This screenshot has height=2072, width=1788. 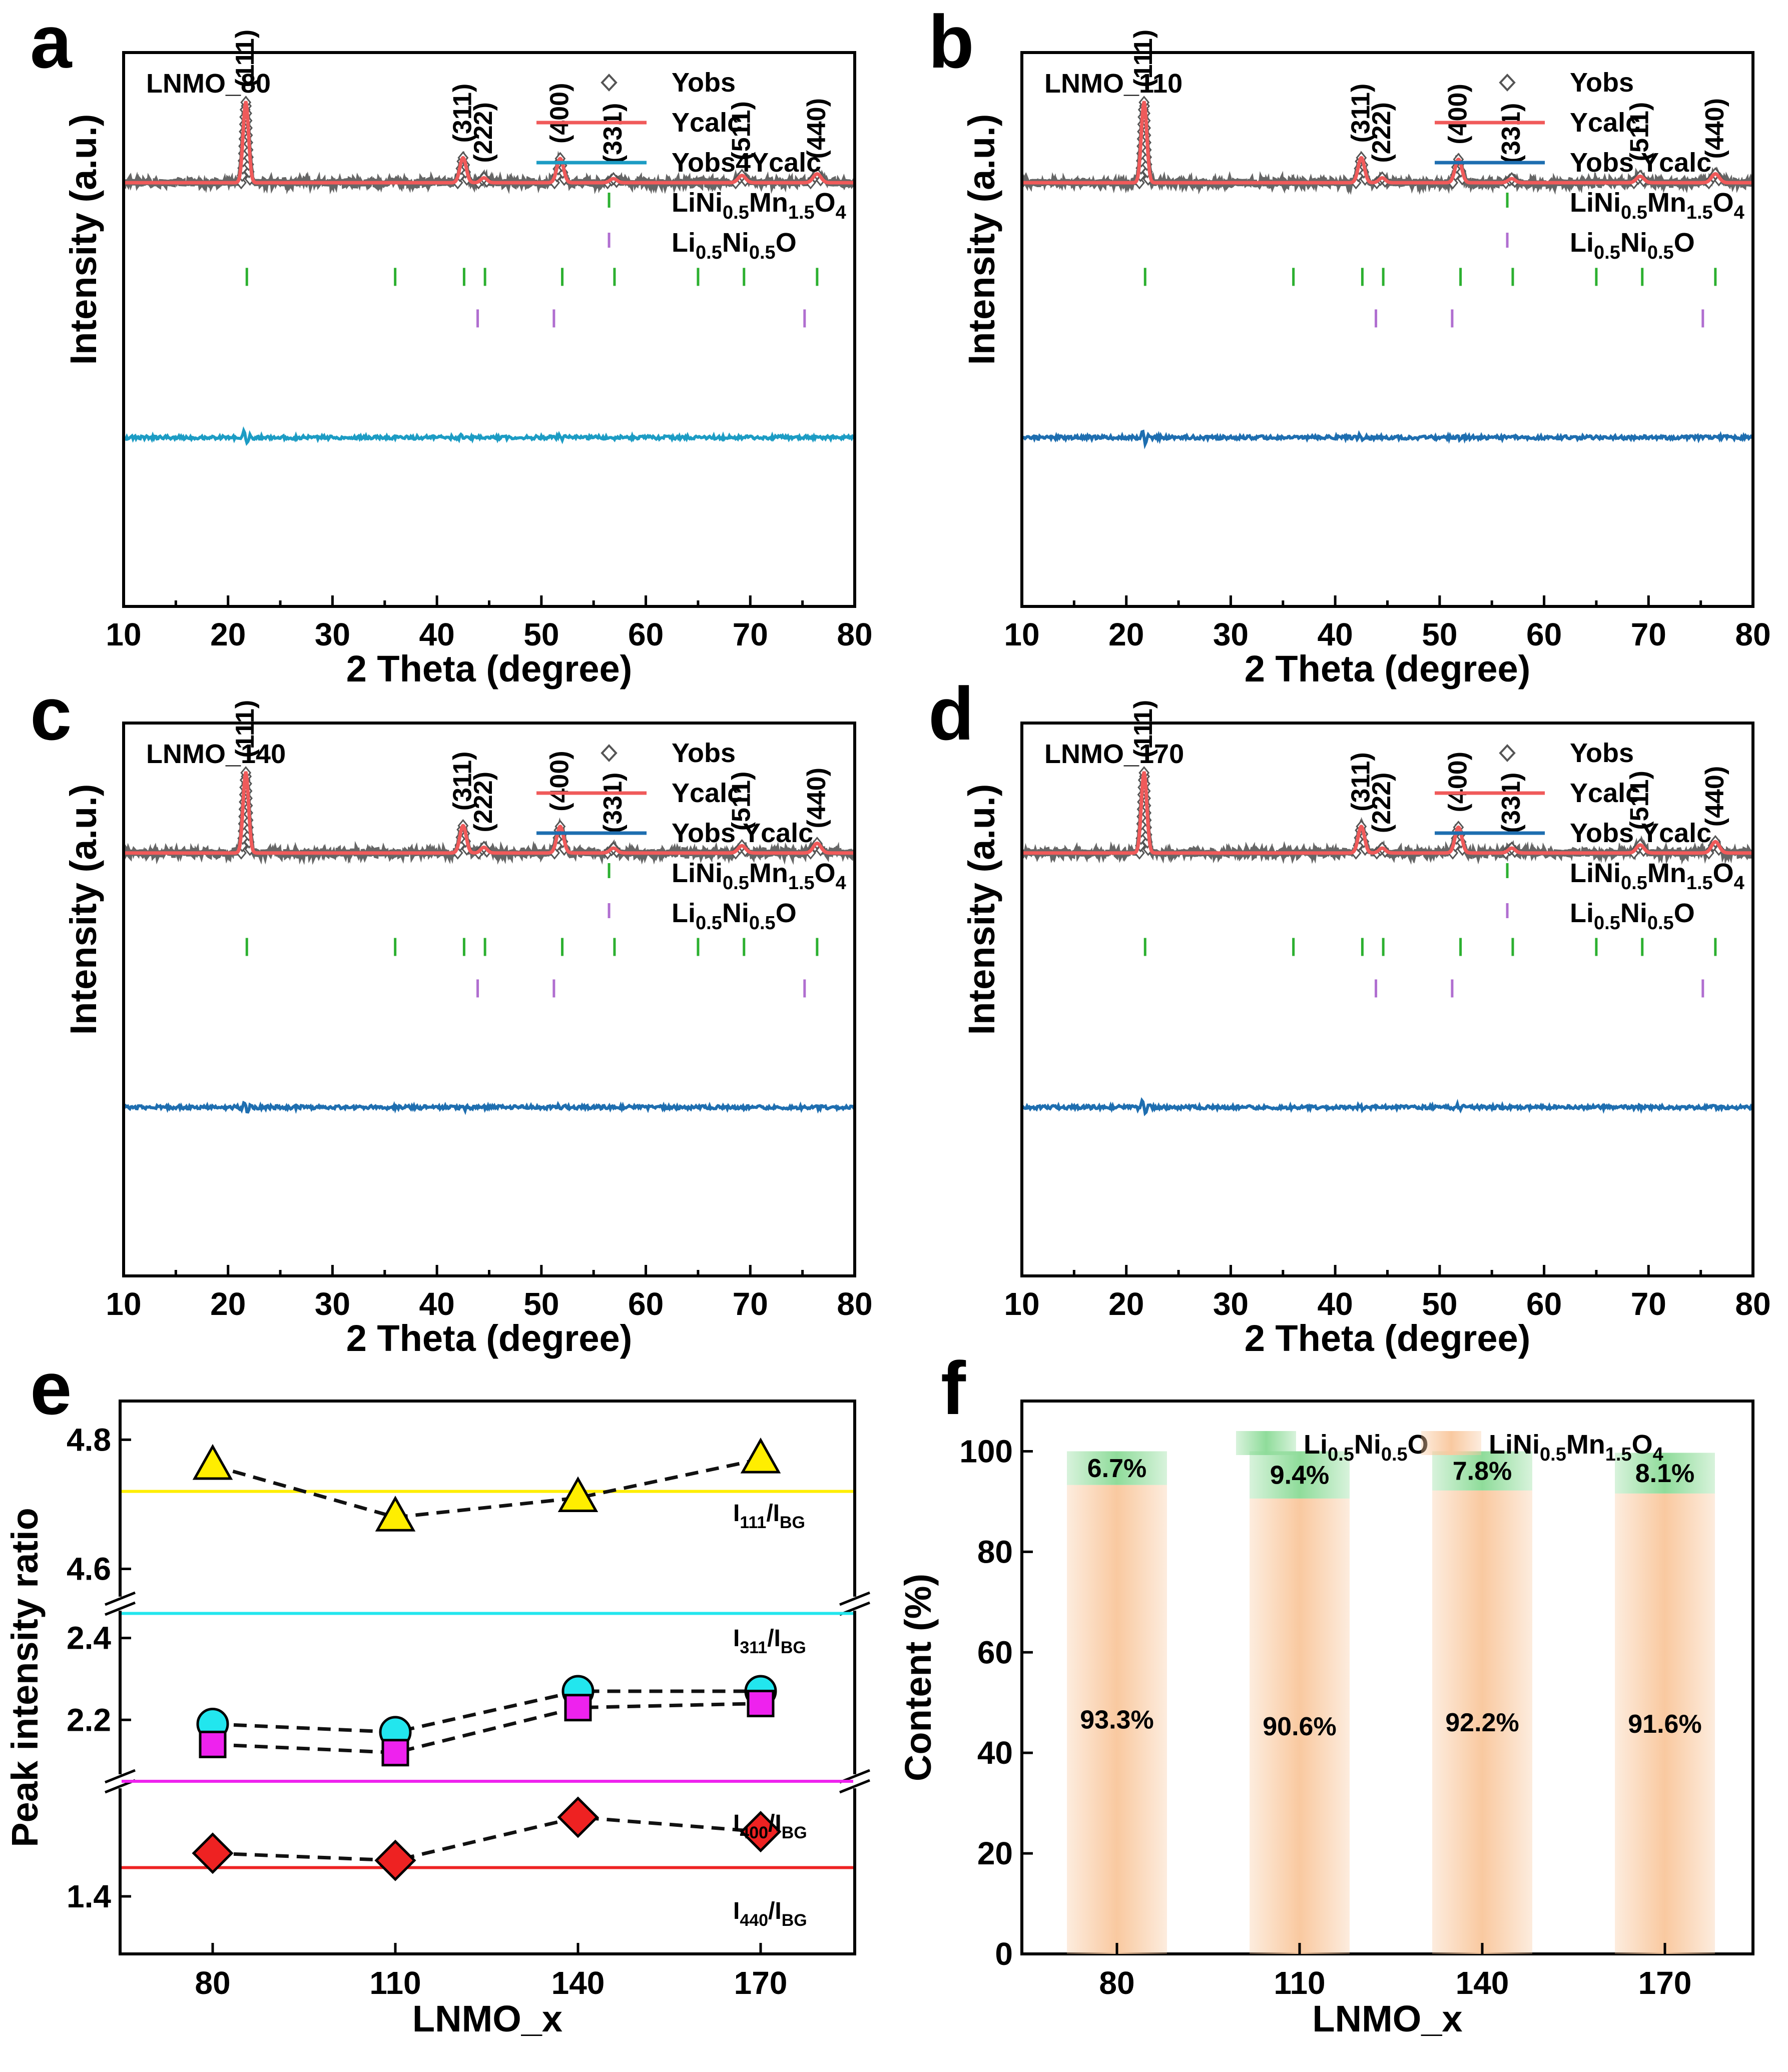 What do you see at coordinates (487, 1677) in the screenshot?
I see `plot-frame` at bounding box center [487, 1677].